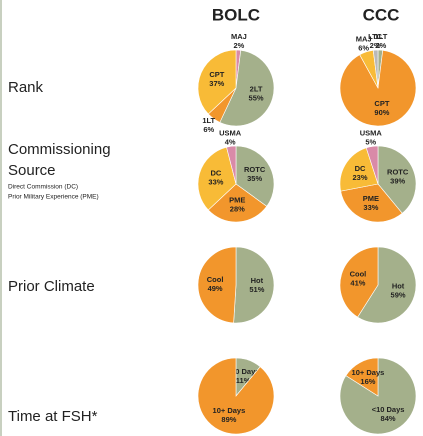  What do you see at coordinates (53, 197) in the screenshot?
I see `row-note: Prior Military Experience (PME)` at bounding box center [53, 197].